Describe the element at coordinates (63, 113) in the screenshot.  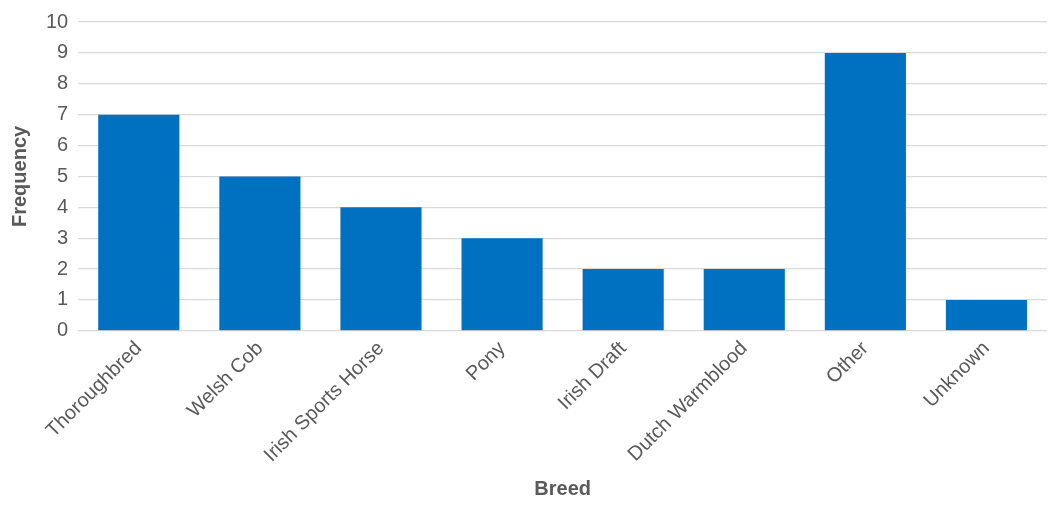
I see `y-tick-label: 7` at that location.